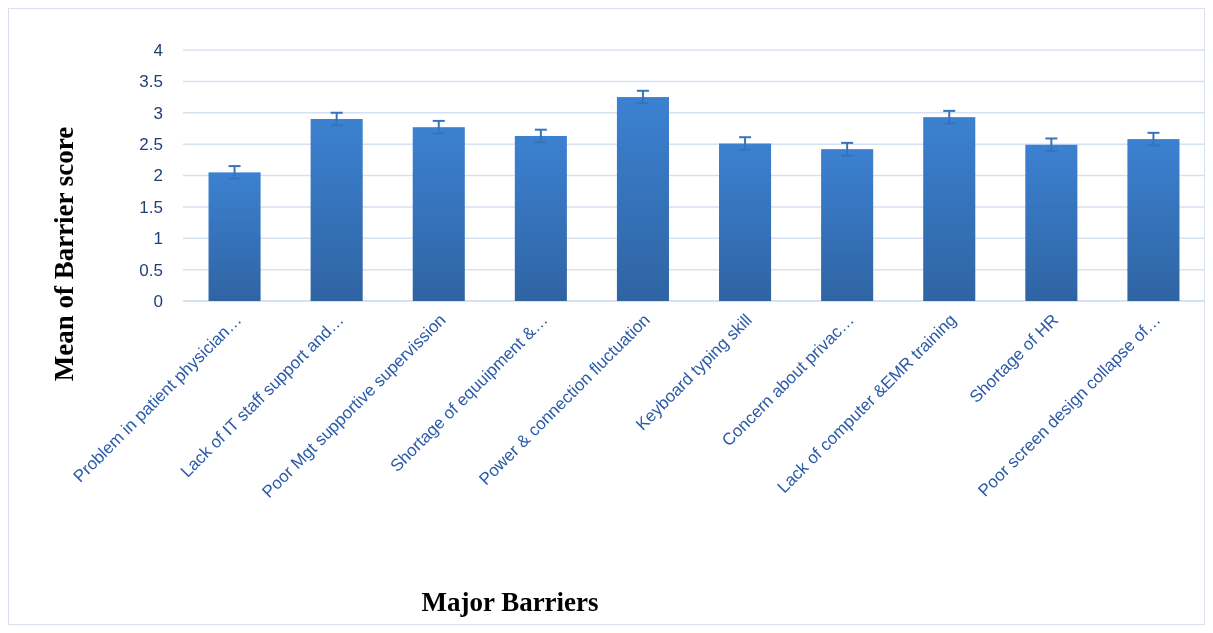  I want to click on y-tick-label: 0, so click(158, 301).